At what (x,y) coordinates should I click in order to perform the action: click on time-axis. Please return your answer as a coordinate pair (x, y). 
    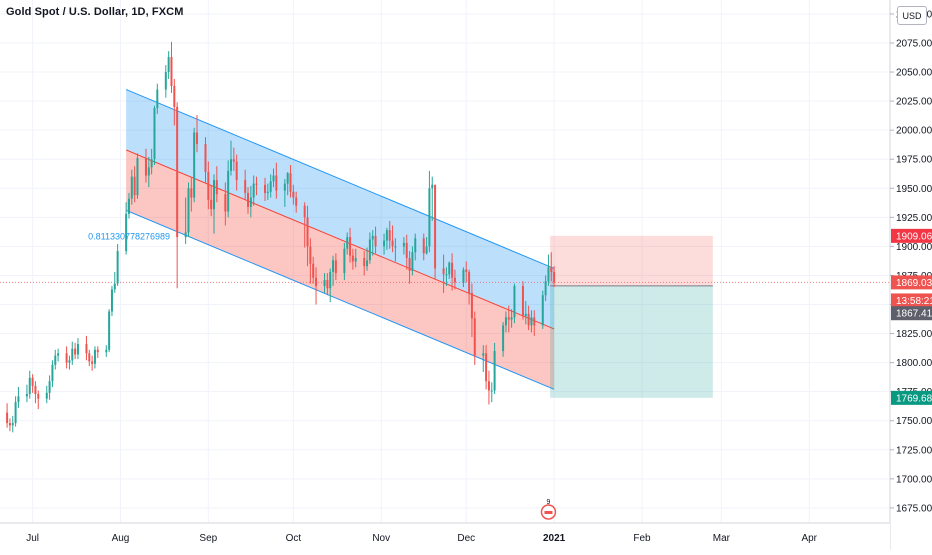
    Looking at the image, I should click on (445, 536).